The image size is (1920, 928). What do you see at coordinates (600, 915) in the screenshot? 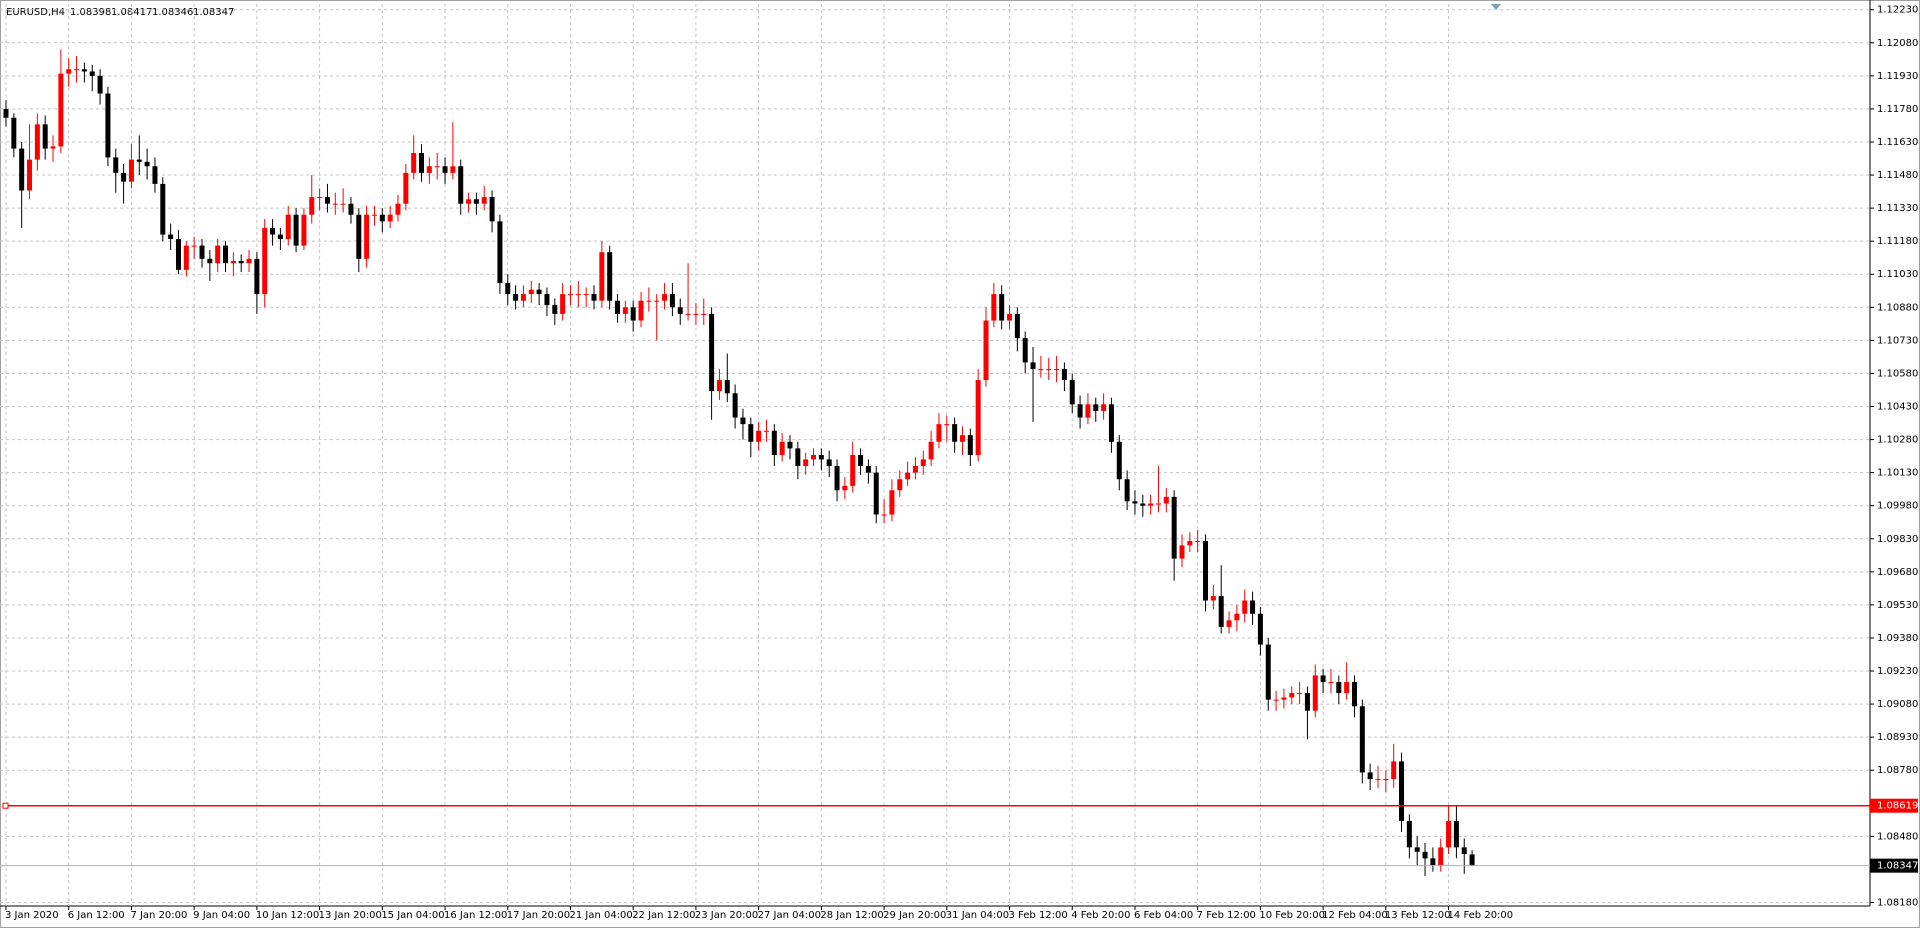
I see `x-tick-label: 21 Jan 04:00` at bounding box center [600, 915].